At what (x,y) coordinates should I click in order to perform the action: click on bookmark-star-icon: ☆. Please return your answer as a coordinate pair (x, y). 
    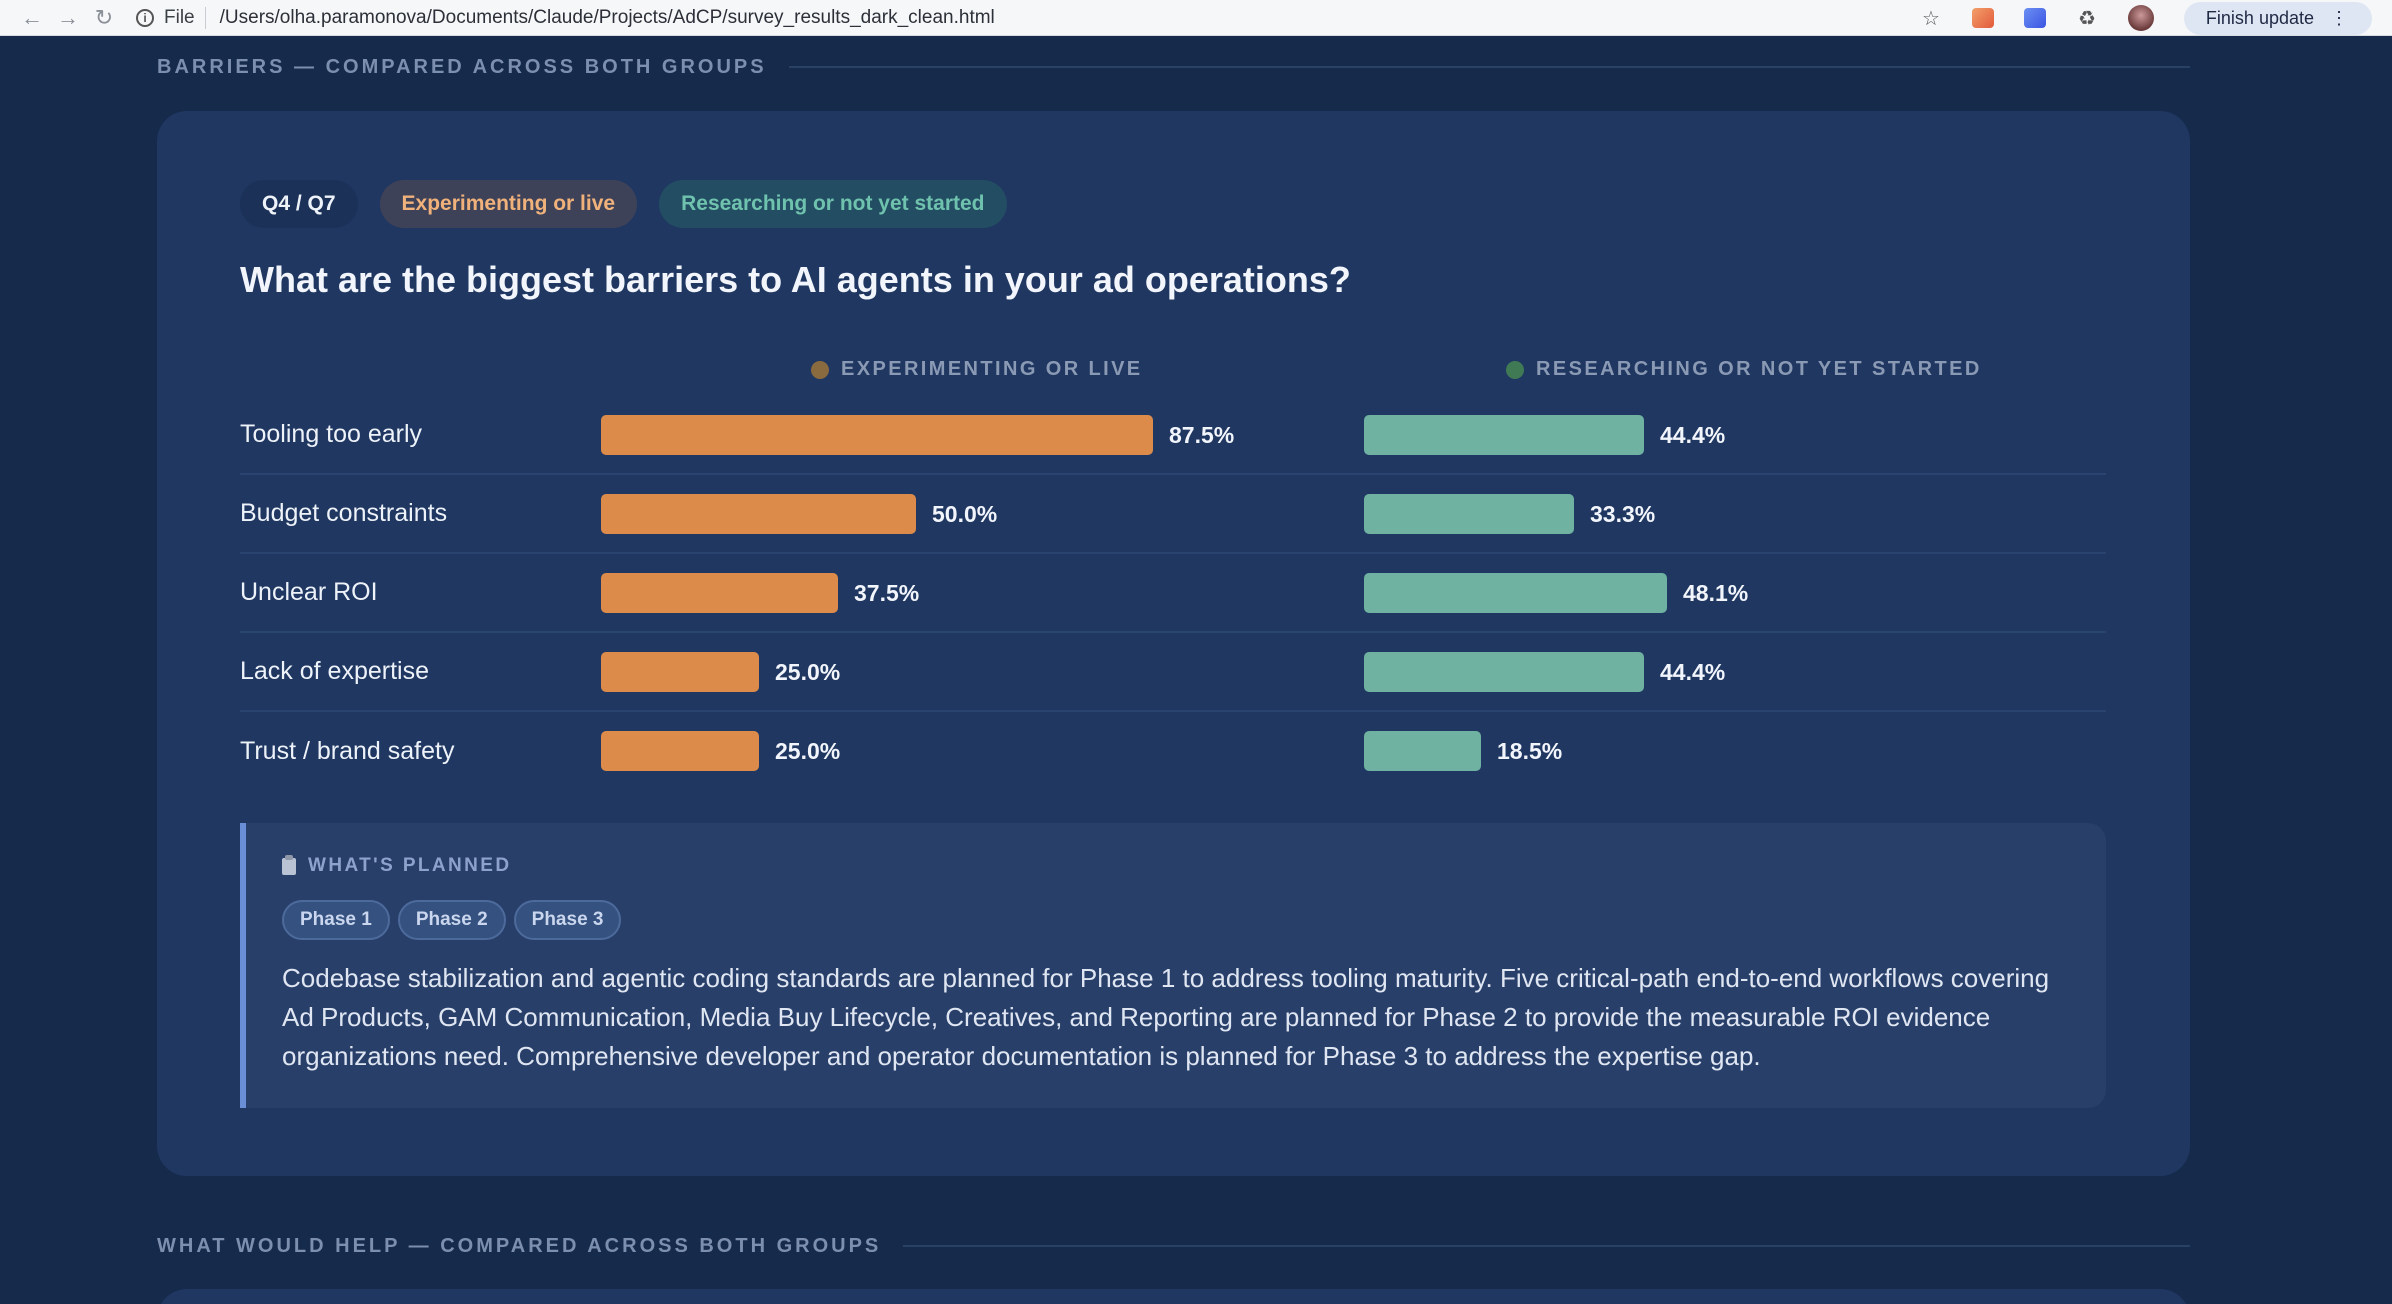
    Looking at the image, I should click on (1930, 18).